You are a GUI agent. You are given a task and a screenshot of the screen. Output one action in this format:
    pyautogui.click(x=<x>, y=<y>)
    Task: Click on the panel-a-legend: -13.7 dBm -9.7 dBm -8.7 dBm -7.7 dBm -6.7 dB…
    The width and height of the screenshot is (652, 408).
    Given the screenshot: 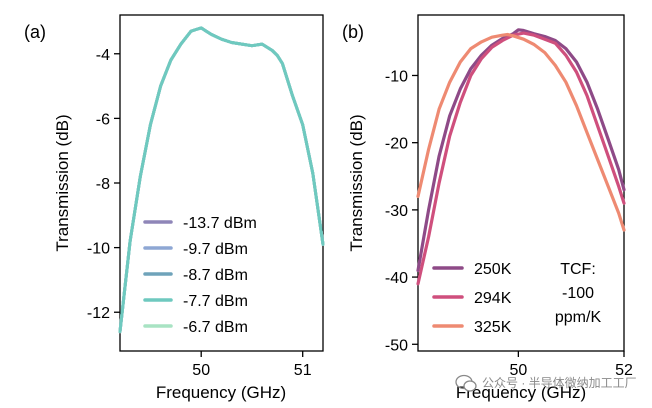 What is the action you would take?
    pyautogui.click(x=200, y=275)
    